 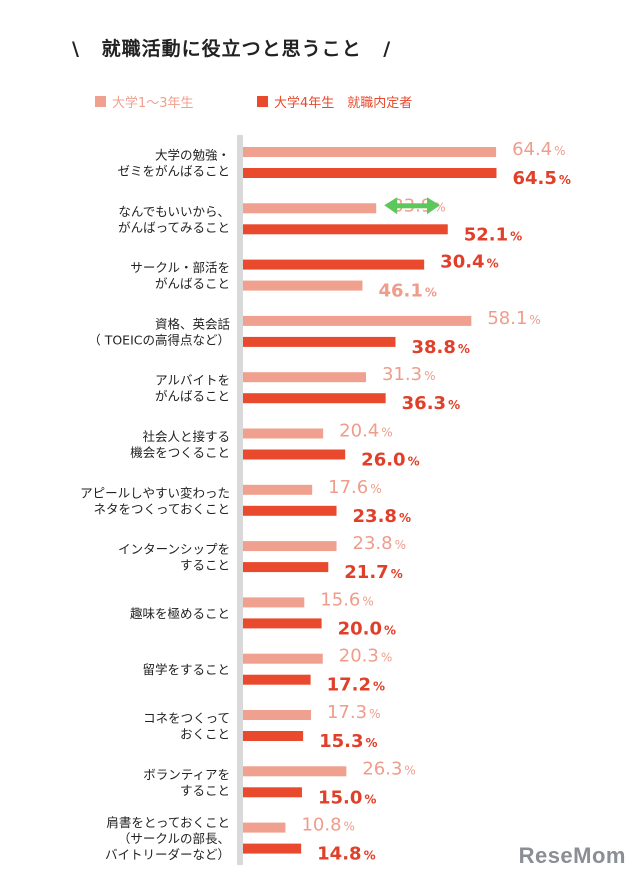 What do you see at coordinates (538, 149) in the screenshot?
I see `value-label-top: 64.4%` at bounding box center [538, 149].